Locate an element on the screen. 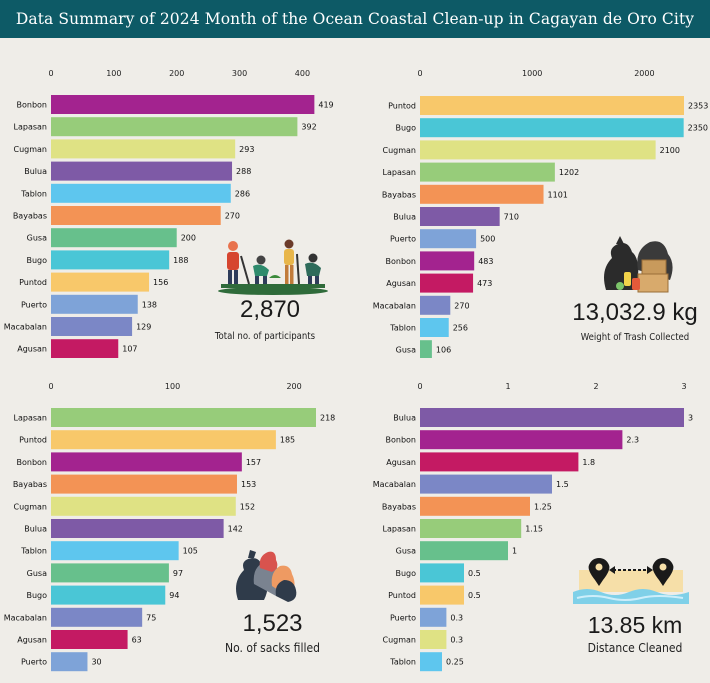  bar-gusa is located at coordinates (114, 238).